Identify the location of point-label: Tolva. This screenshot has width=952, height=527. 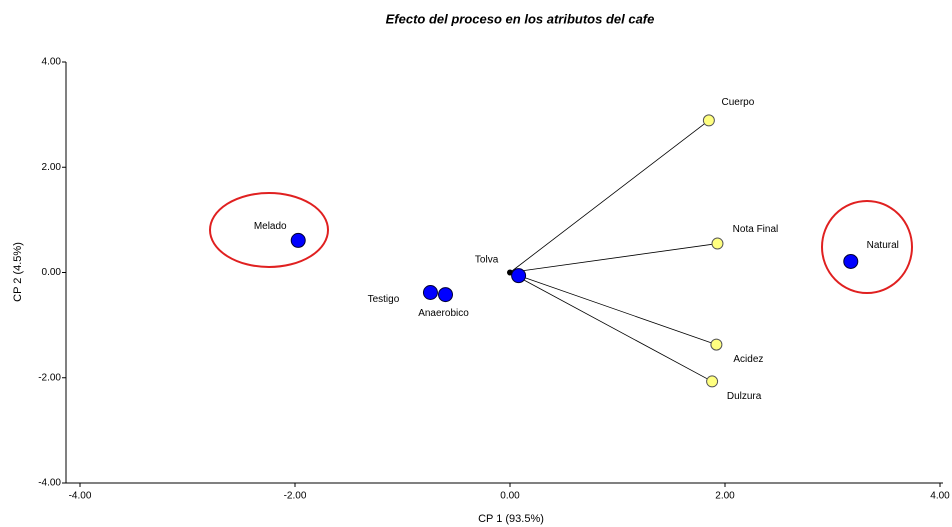
(487, 259).